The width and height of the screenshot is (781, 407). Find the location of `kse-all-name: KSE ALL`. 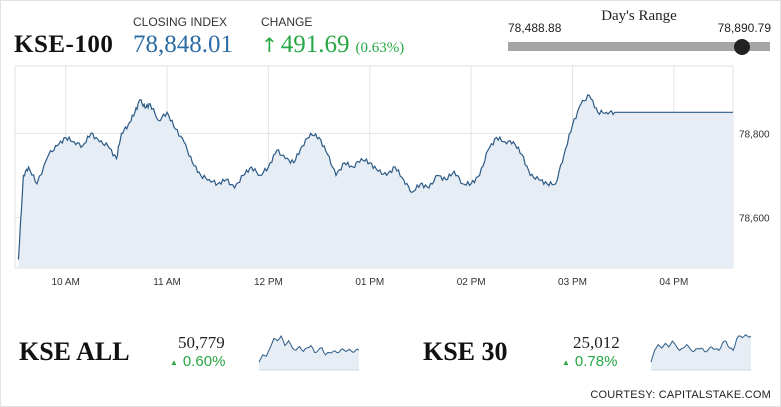

kse-all-name: KSE ALL is located at coordinates (74, 351).